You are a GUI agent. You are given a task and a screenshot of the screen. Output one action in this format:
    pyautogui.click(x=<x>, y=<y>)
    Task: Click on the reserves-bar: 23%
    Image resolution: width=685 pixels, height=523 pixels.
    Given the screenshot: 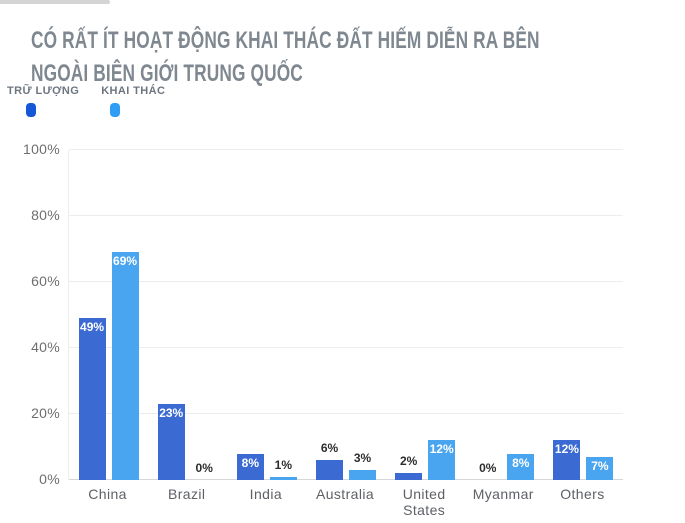 What is the action you would take?
    pyautogui.click(x=171, y=442)
    